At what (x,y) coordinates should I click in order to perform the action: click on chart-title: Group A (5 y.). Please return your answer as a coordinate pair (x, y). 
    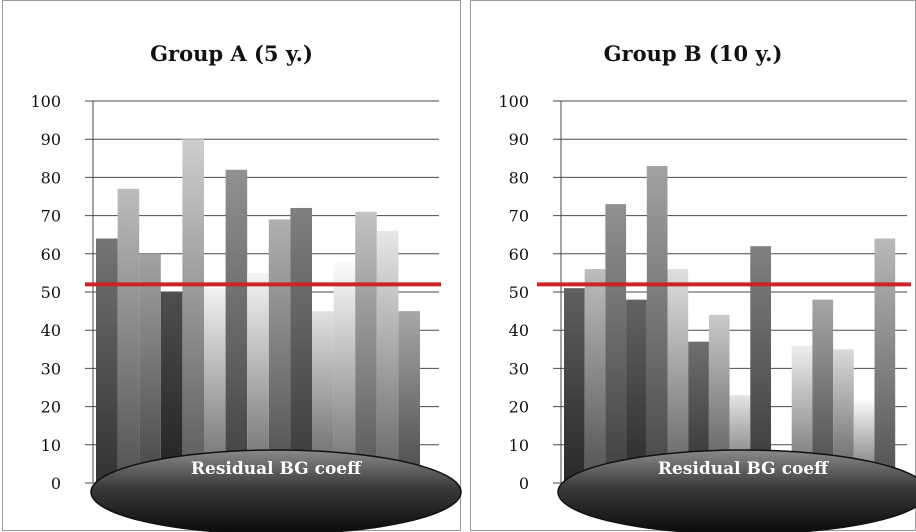
    Looking at the image, I should click on (231, 53).